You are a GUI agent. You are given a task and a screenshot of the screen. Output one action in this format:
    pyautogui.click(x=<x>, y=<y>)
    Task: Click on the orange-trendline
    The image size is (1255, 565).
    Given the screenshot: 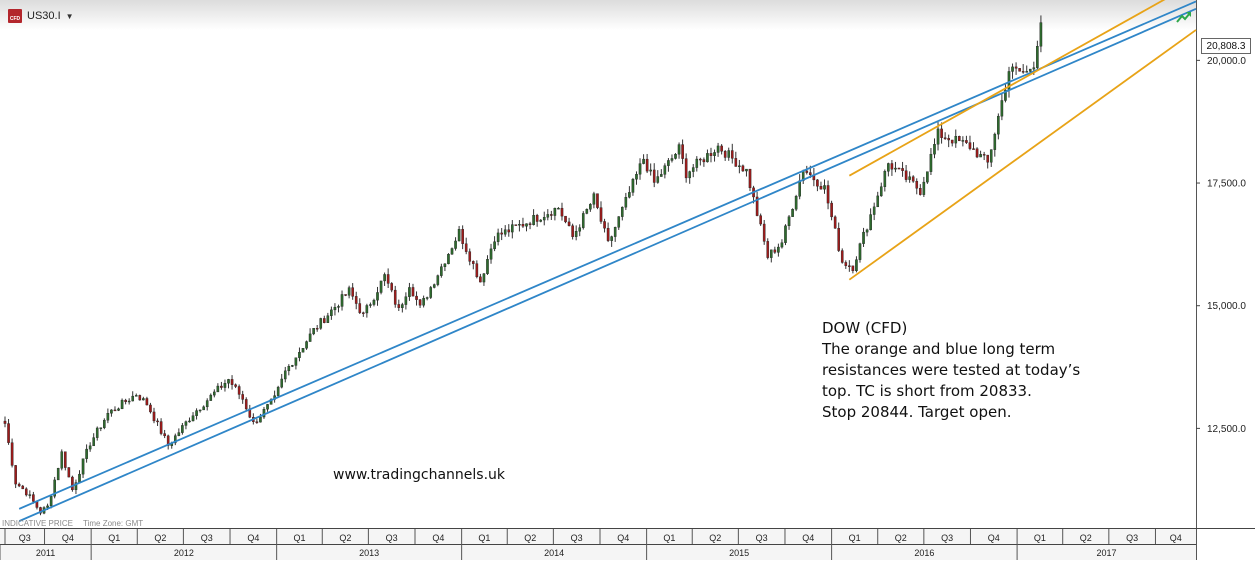 What is the action you would take?
    pyautogui.click(x=1022, y=155)
    